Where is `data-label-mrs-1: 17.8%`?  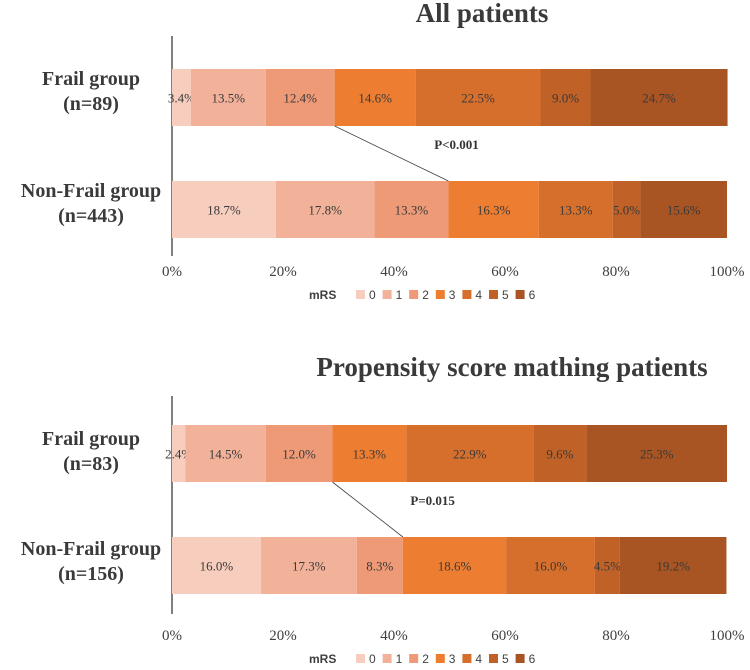
data-label-mrs-1: 17.8% is located at coordinates (325, 210).